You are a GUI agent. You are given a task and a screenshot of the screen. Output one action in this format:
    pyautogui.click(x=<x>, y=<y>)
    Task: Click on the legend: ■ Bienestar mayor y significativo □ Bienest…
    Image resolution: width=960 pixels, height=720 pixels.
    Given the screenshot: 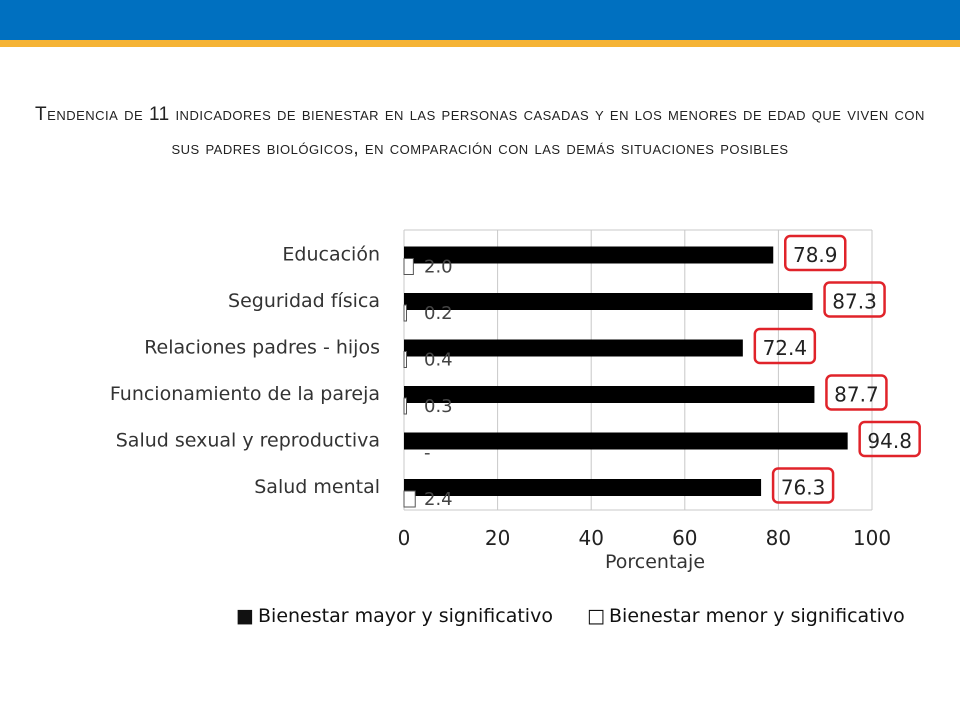 What is the action you would take?
    pyautogui.click(x=570, y=616)
    